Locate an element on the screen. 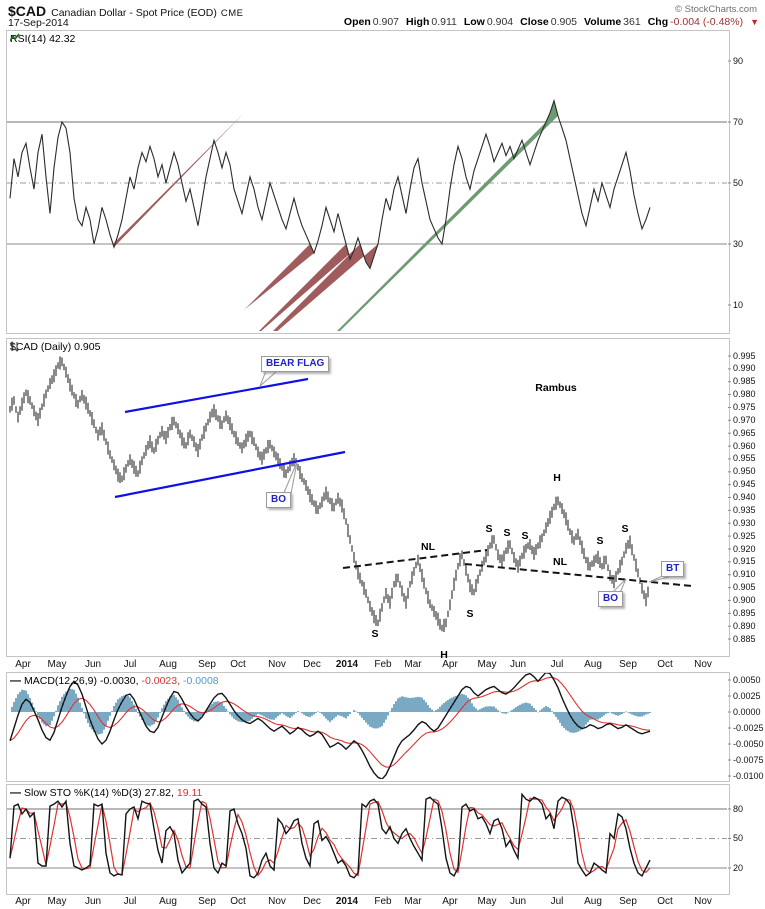 This screenshot has height=909, width=765. y-axis-tick-rsi: 90 is located at coordinates (738, 60).